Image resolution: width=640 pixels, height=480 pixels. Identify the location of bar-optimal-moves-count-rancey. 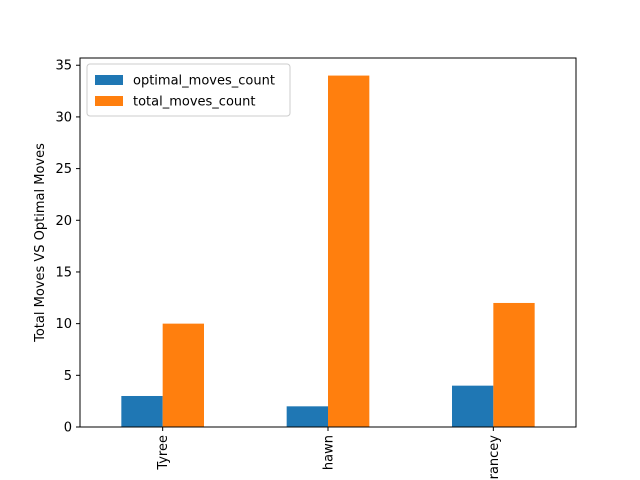
(473, 406).